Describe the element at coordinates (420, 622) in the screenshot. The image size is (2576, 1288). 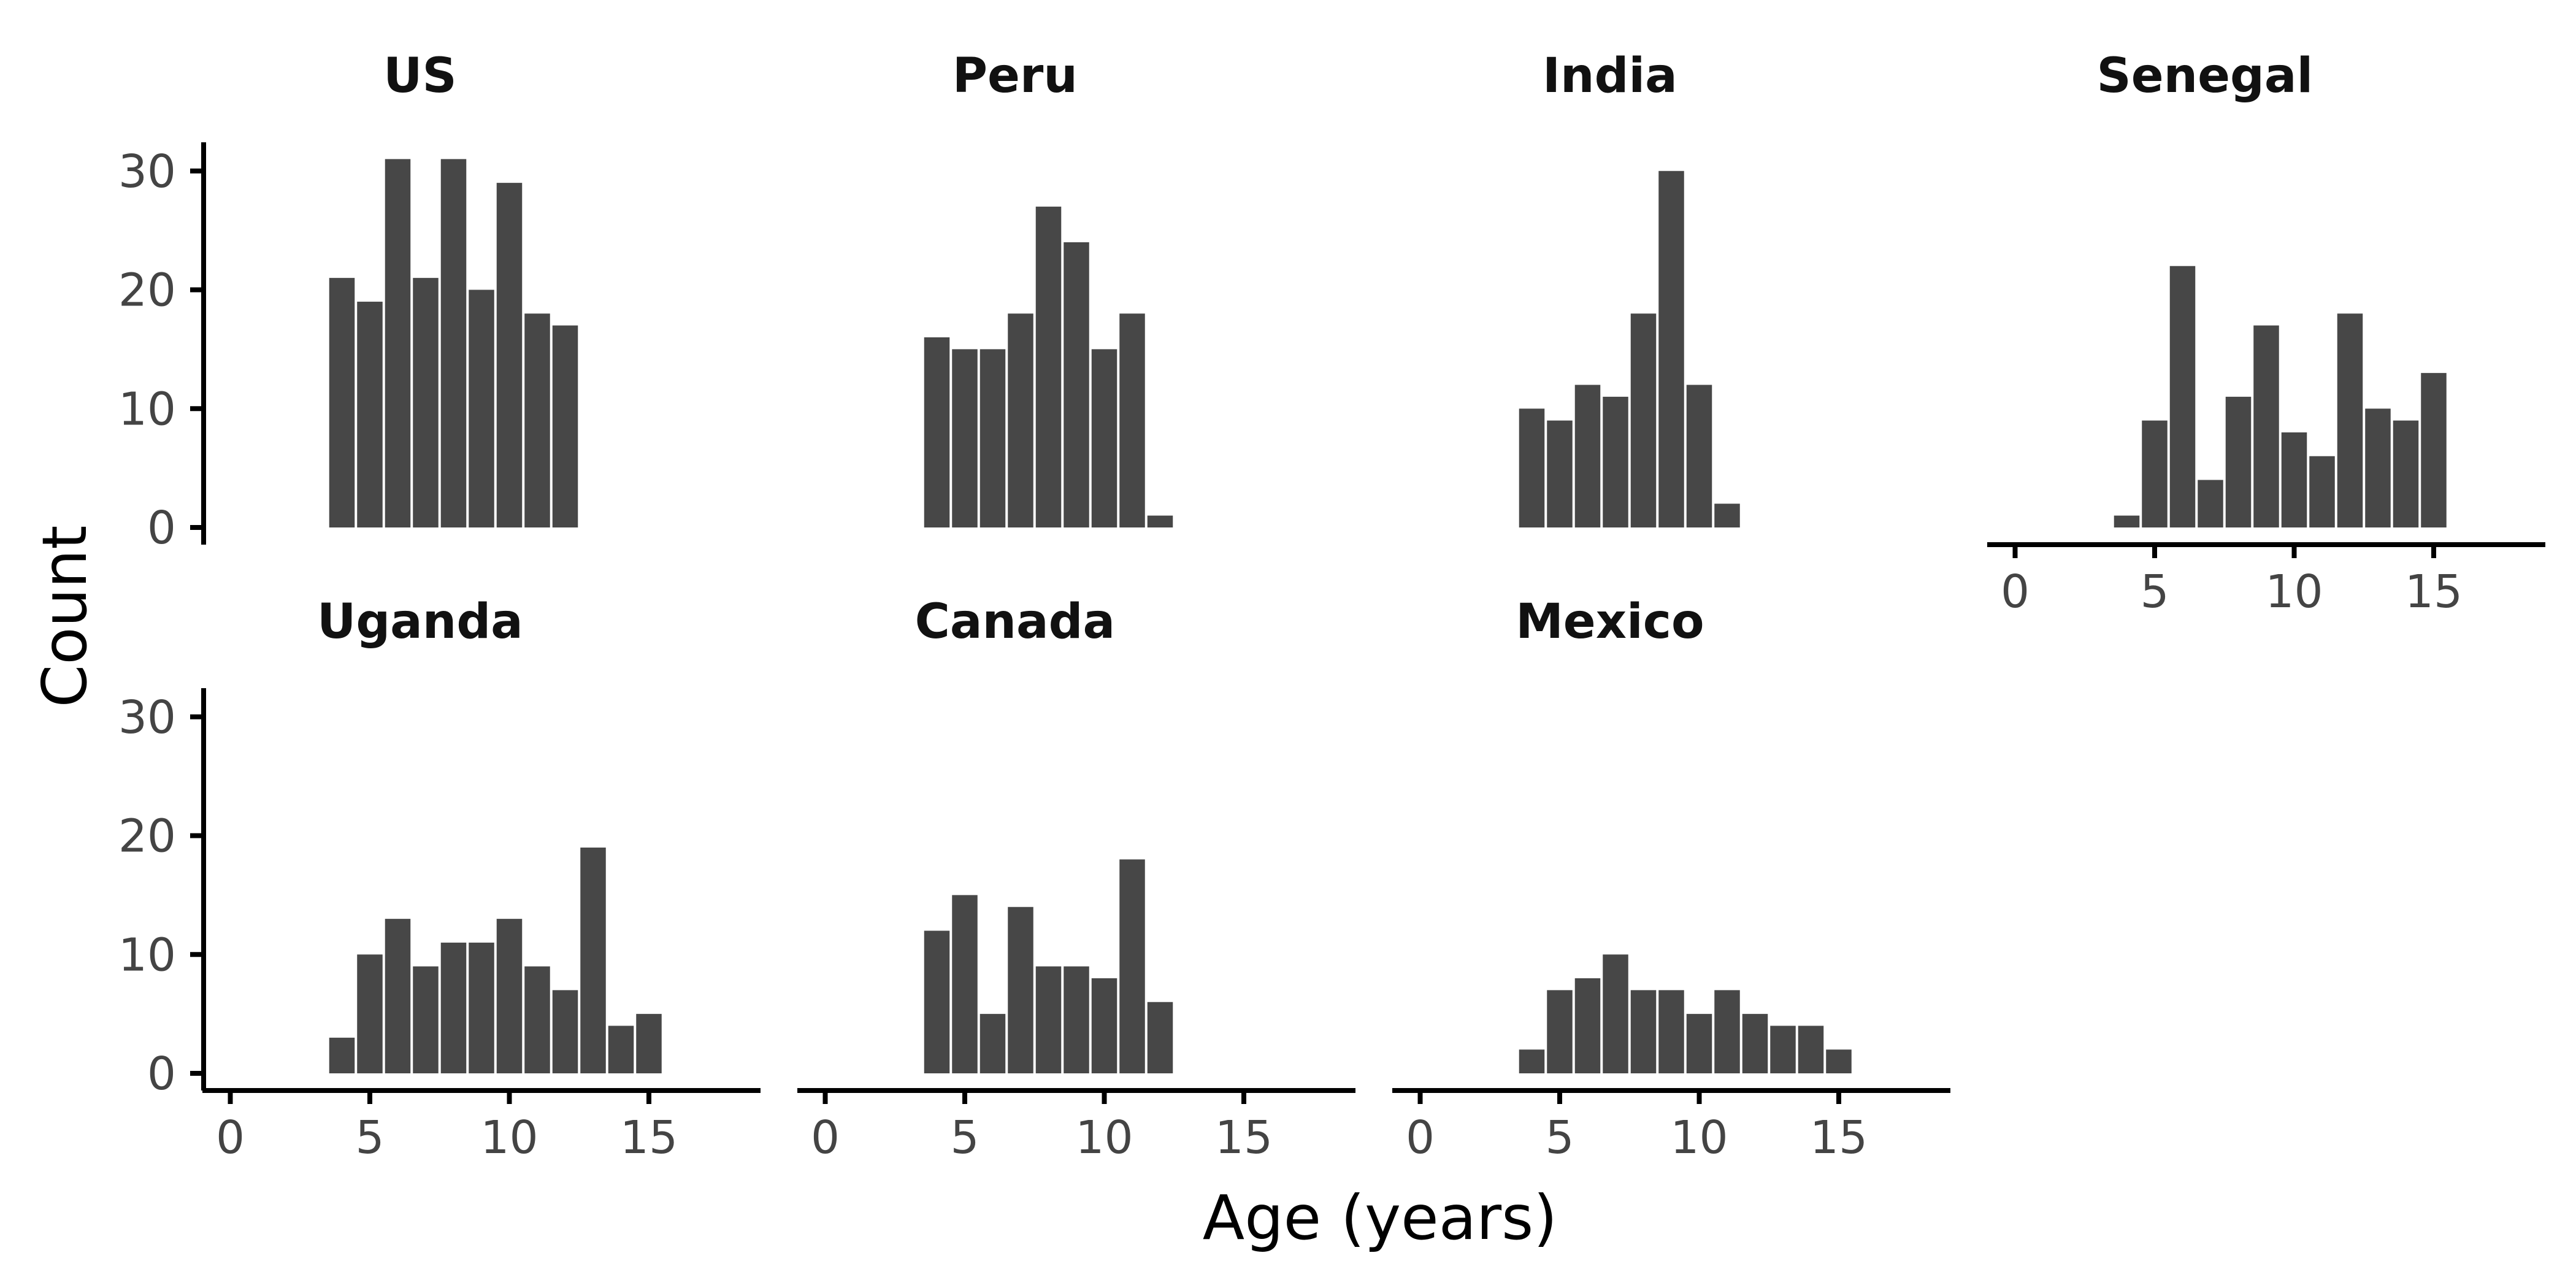
I see `facet-title-uganda: Uganda` at that location.